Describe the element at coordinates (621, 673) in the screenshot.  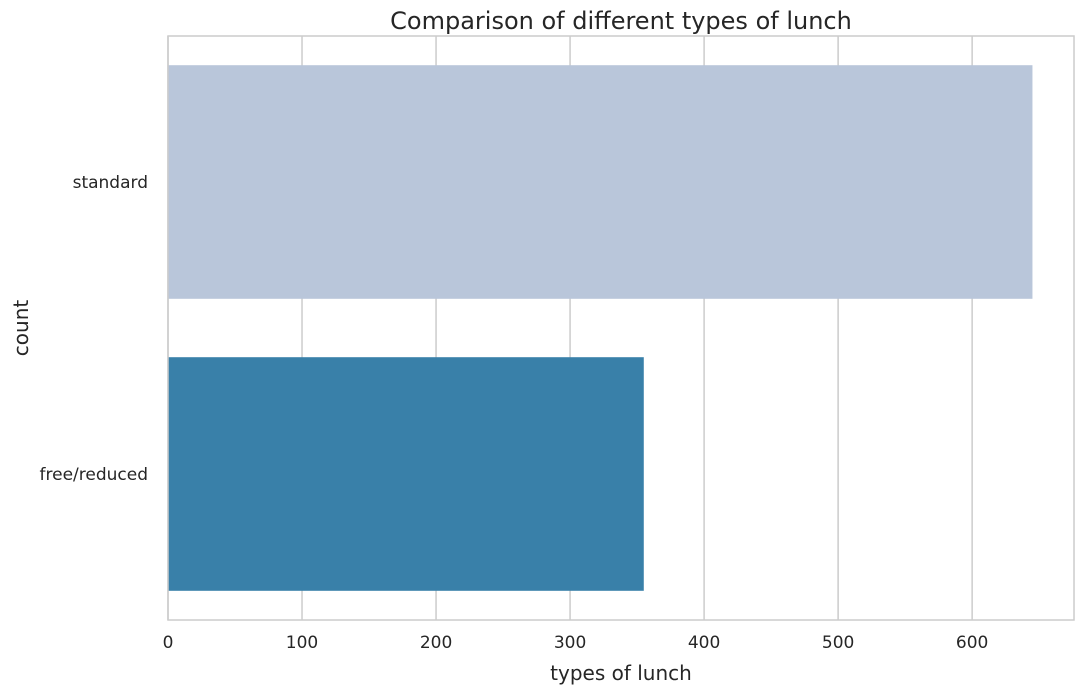
I see `x-axis-label: types of lunch` at that location.